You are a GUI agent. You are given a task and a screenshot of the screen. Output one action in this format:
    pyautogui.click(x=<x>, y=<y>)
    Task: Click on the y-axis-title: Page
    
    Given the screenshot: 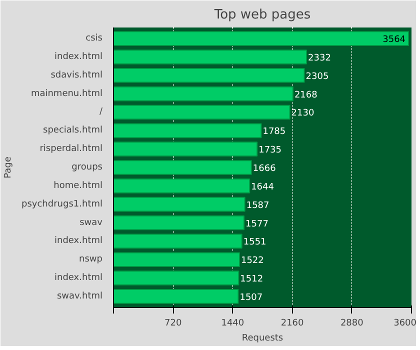 What is the action you would take?
    pyautogui.click(x=9, y=167)
    